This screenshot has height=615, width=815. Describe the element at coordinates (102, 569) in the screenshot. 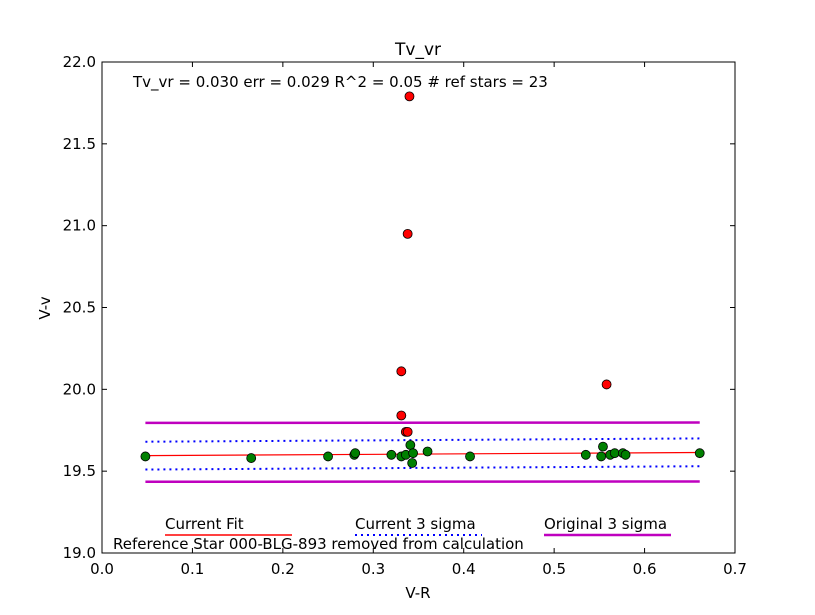

I see `x-tick-label: 0.0` at that location.